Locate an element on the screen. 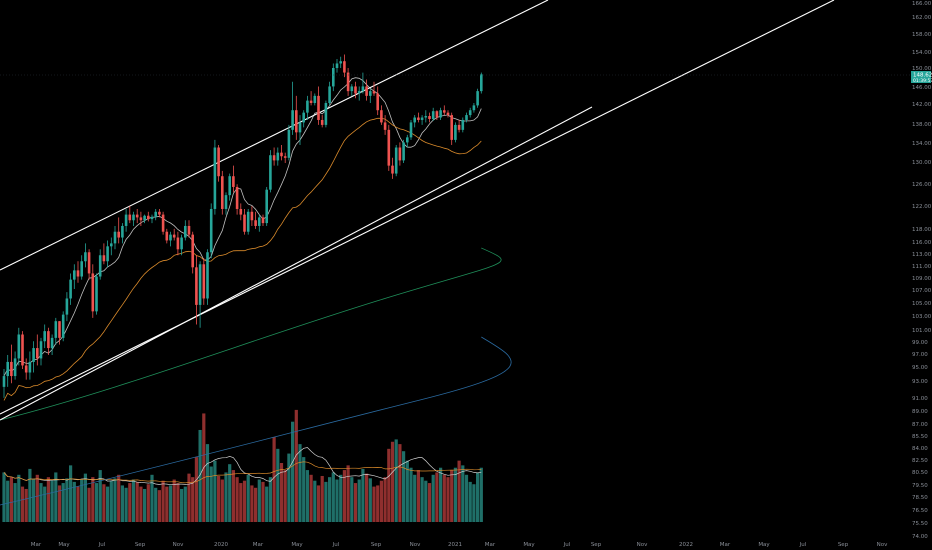 The image size is (932, 550). time-tick-label: Jul is located at coordinates (803, 545).